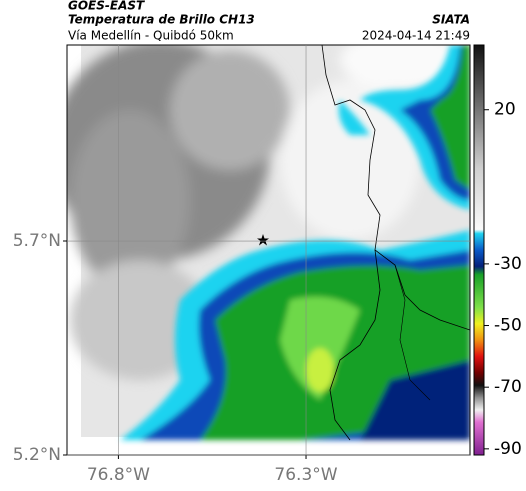 The height and width of the screenshot is (491, 526). Describe the element at coordinates (263, 240) in the screenshot. I see `location-marker` at that location.